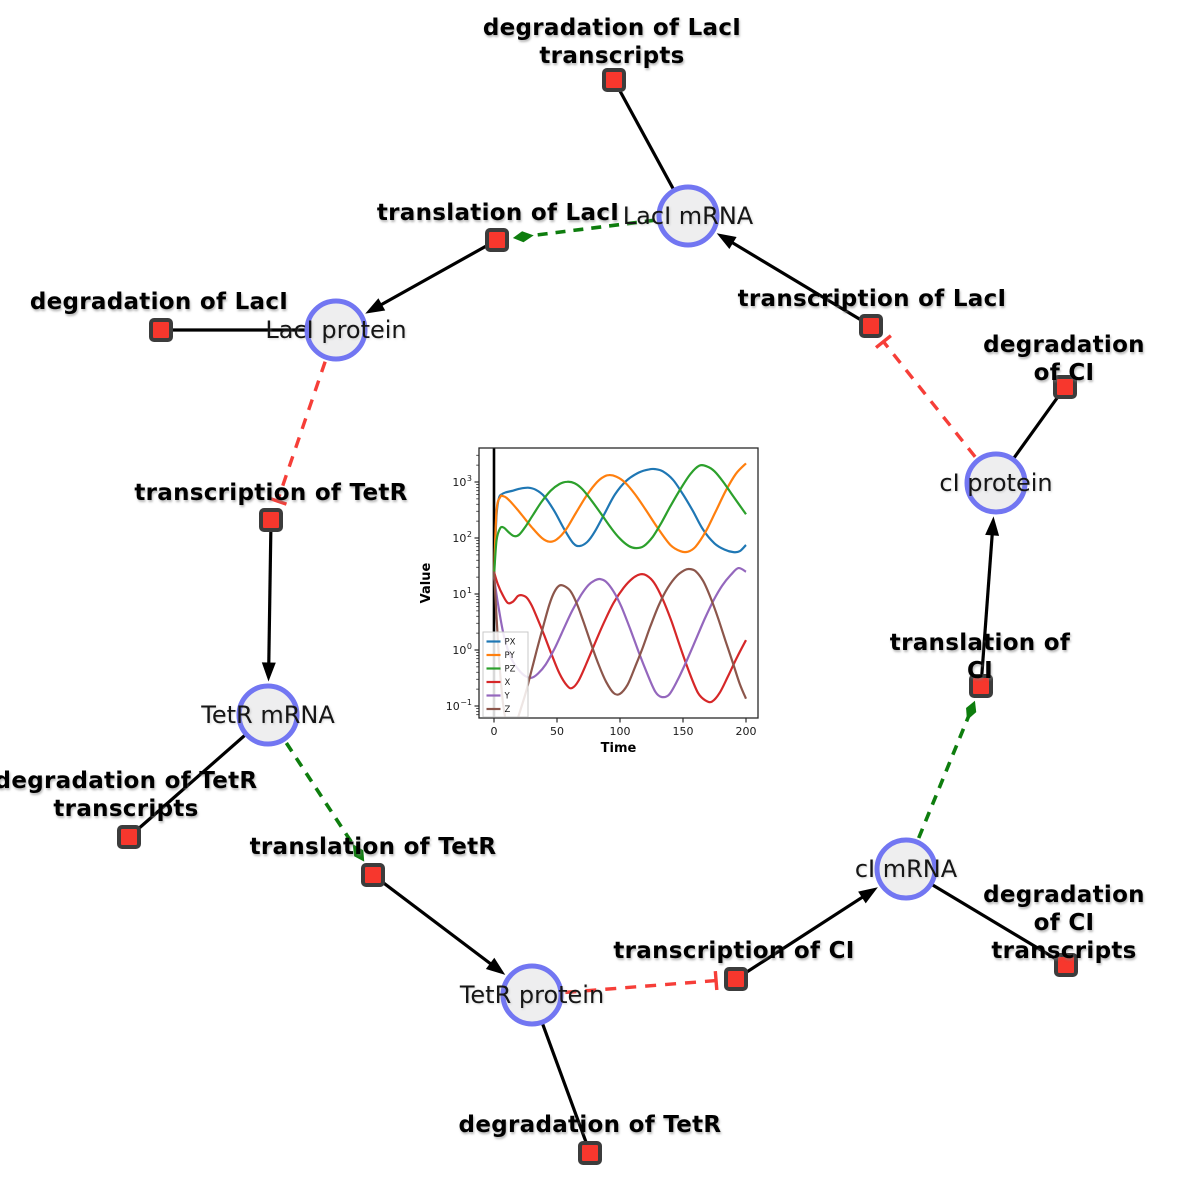 The height and width of the screenshot is (1200, 1189). I want to click on y-axis-label: Value, so click(426, 582).